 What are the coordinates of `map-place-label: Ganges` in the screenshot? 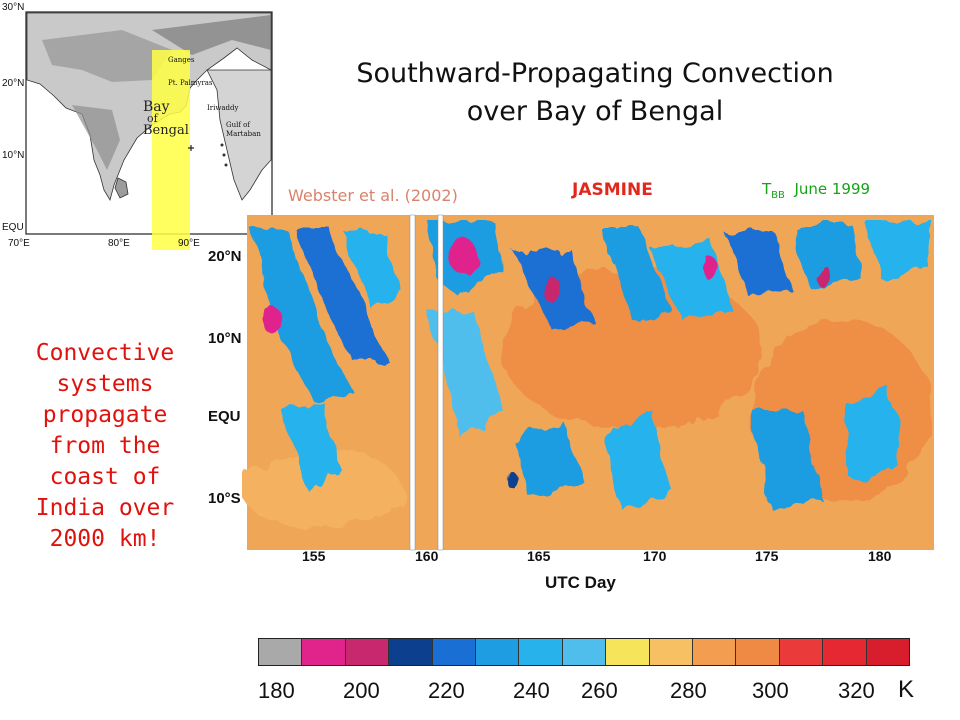 It's located at (181, 60).